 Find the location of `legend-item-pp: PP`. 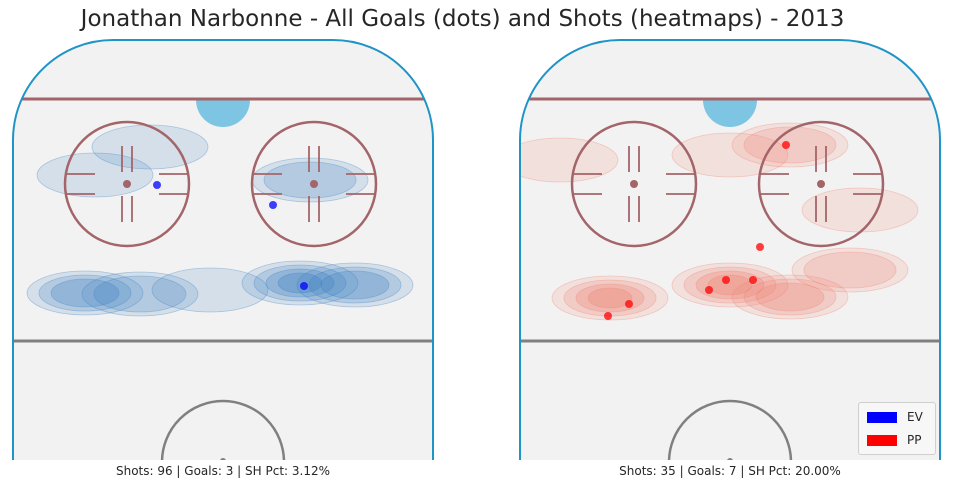

legend-item-pp: PP is located at coordinates (894, 440).